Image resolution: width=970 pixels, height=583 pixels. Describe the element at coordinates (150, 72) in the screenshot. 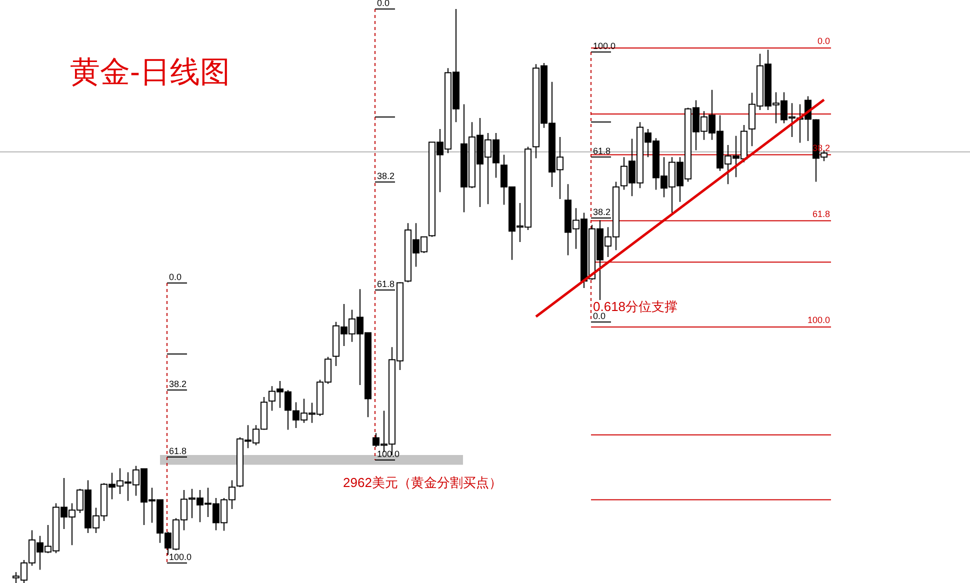

I see `text: 黄金-日线图` at that location.